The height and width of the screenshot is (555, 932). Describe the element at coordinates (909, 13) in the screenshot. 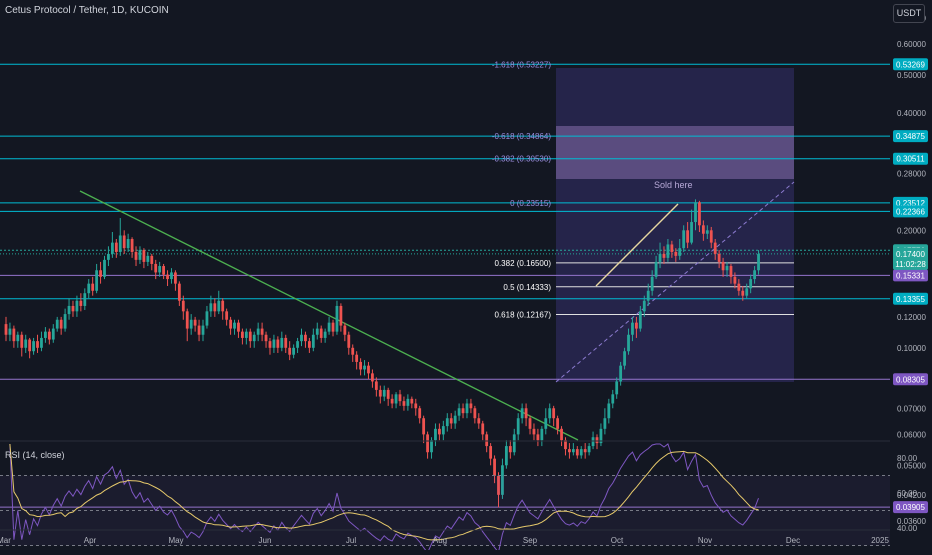

I see `currency-selector: USDT` at that location.